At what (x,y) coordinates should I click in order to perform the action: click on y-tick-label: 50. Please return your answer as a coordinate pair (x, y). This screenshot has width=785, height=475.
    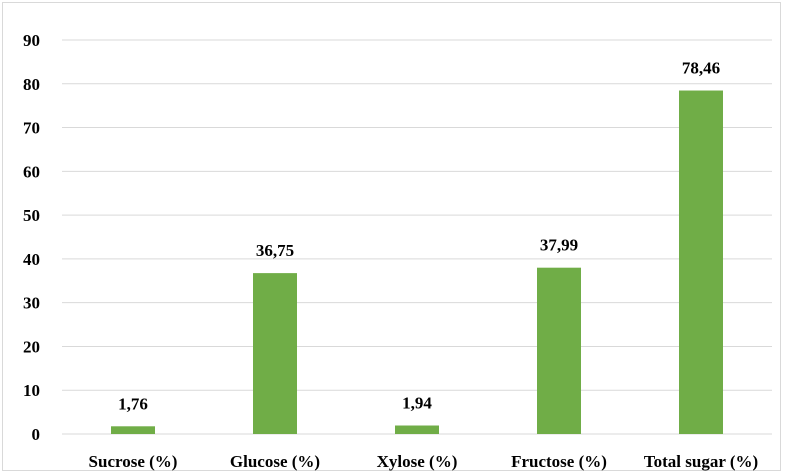
    Looking at the image, I should click on (31, 215).